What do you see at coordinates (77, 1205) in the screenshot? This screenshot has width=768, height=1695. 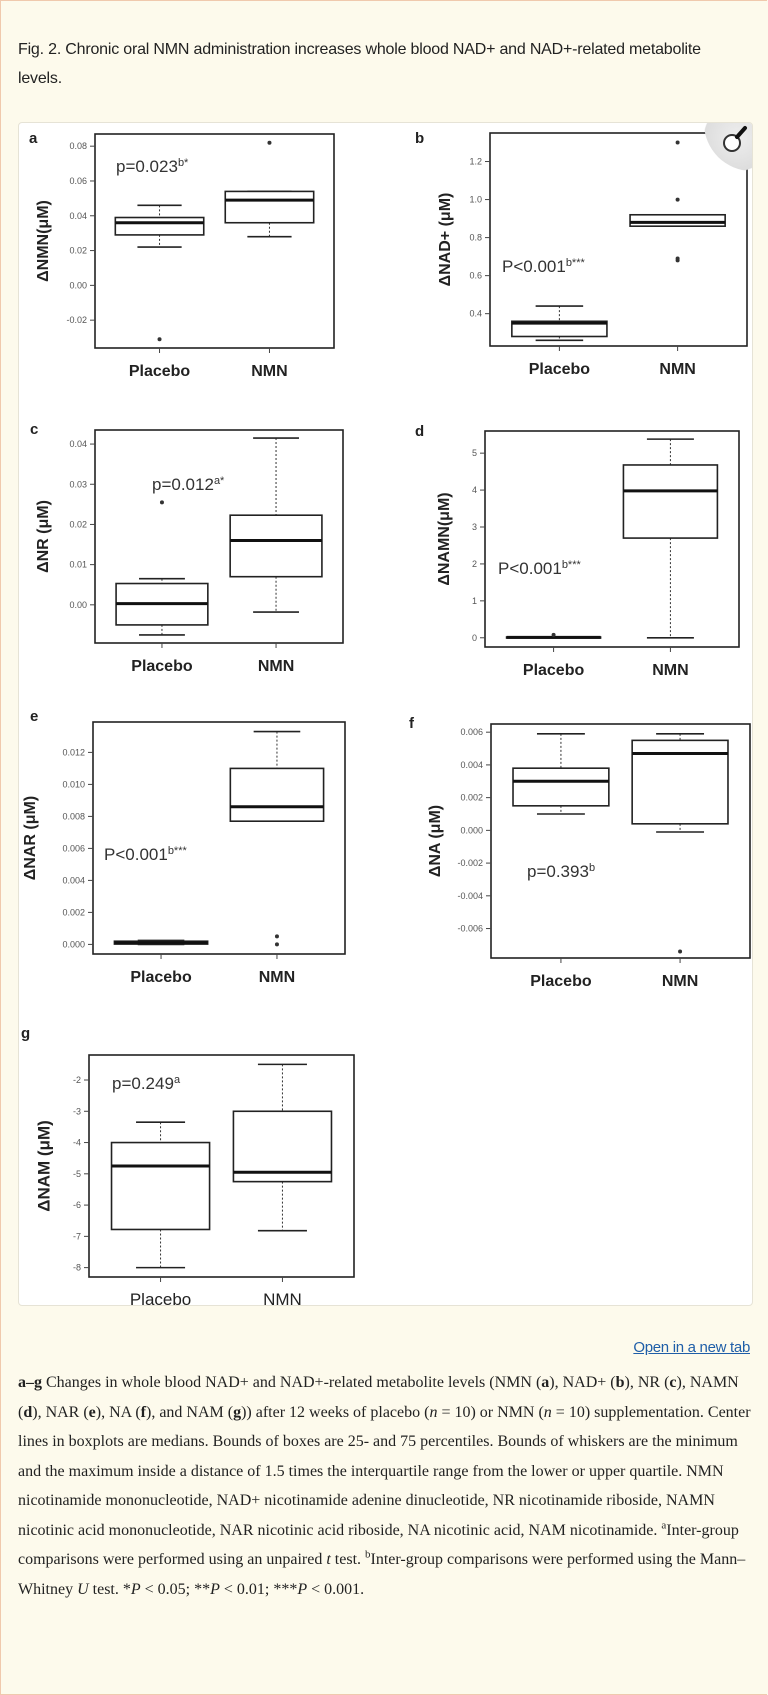 I see `y-tick-label: -6` at bounding box center [77, 1205].